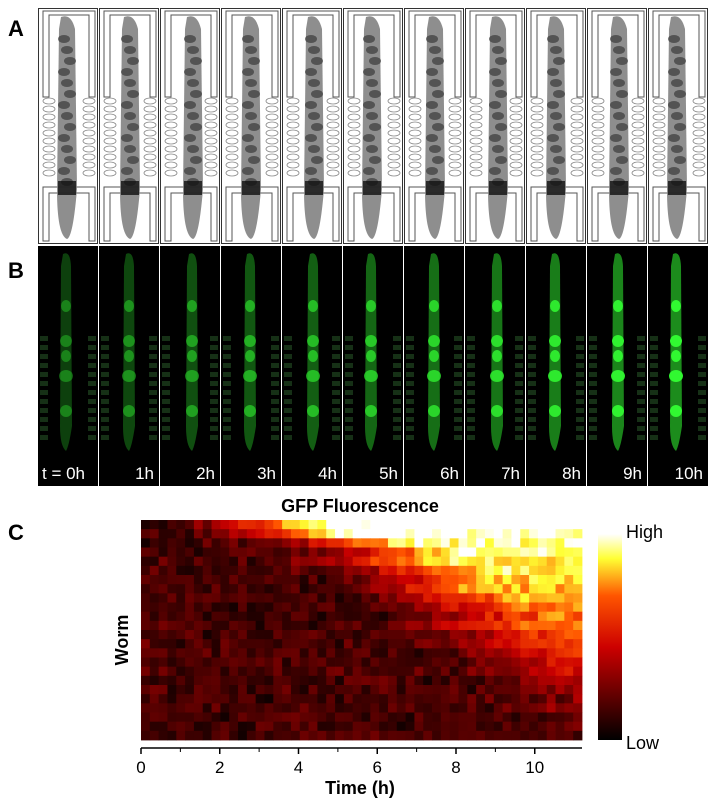 This screenshot has height=812, width=719. What do you see at coordinates (617, 352) in the screenshot?
I see `worm-gfp-image` at bounding box center [617, 352].